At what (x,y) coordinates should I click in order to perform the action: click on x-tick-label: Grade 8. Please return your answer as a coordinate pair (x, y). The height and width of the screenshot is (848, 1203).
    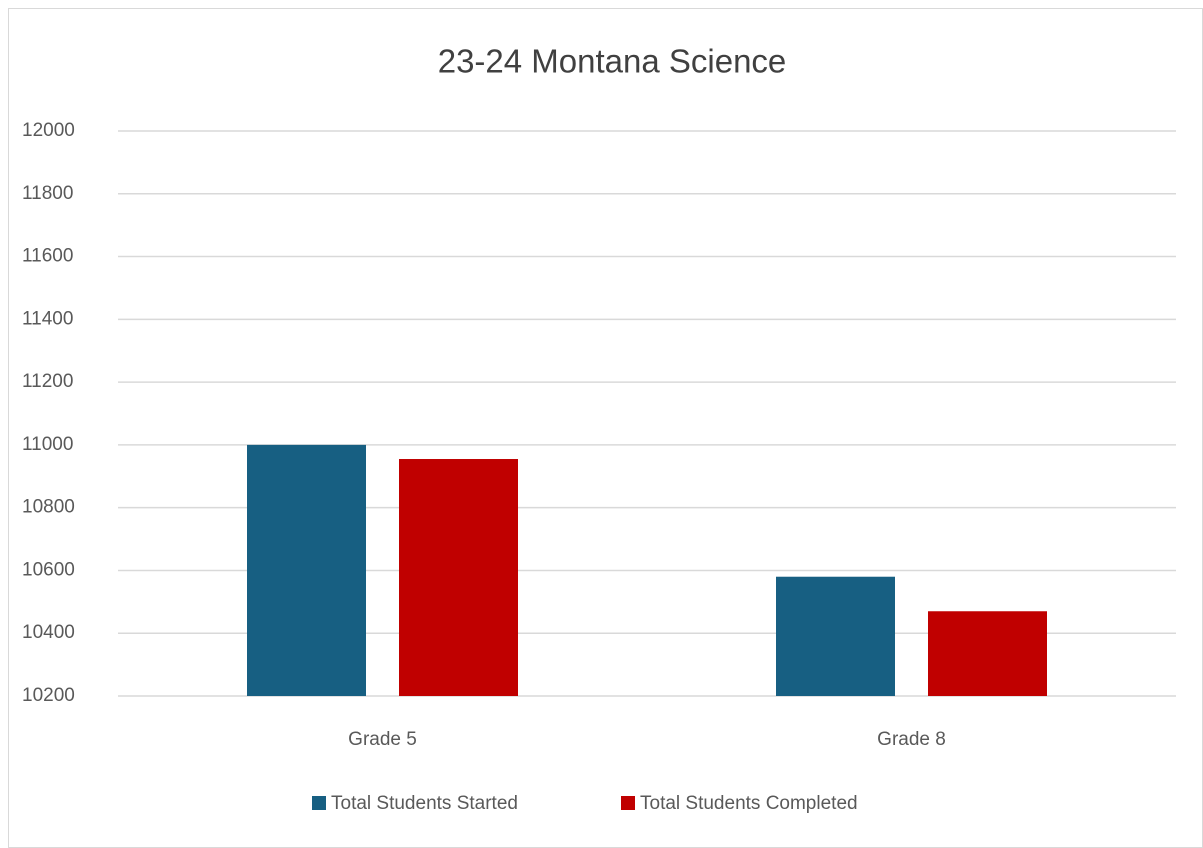
    Looking at the image, I should click on (911, 739).